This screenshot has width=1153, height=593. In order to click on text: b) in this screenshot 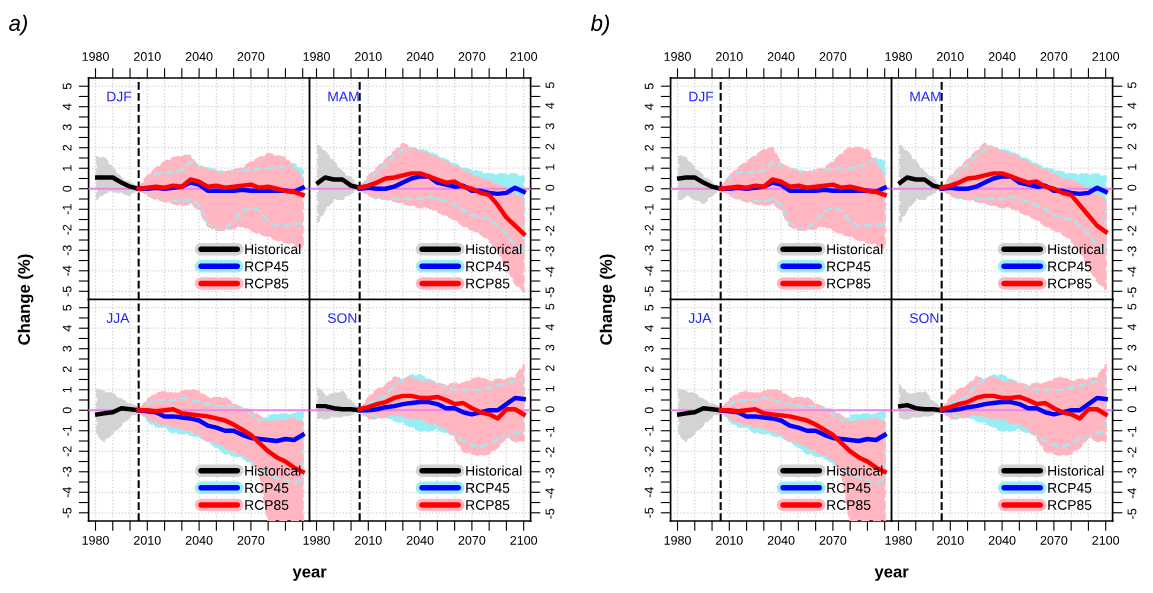, I will do `click(600, 25)`.